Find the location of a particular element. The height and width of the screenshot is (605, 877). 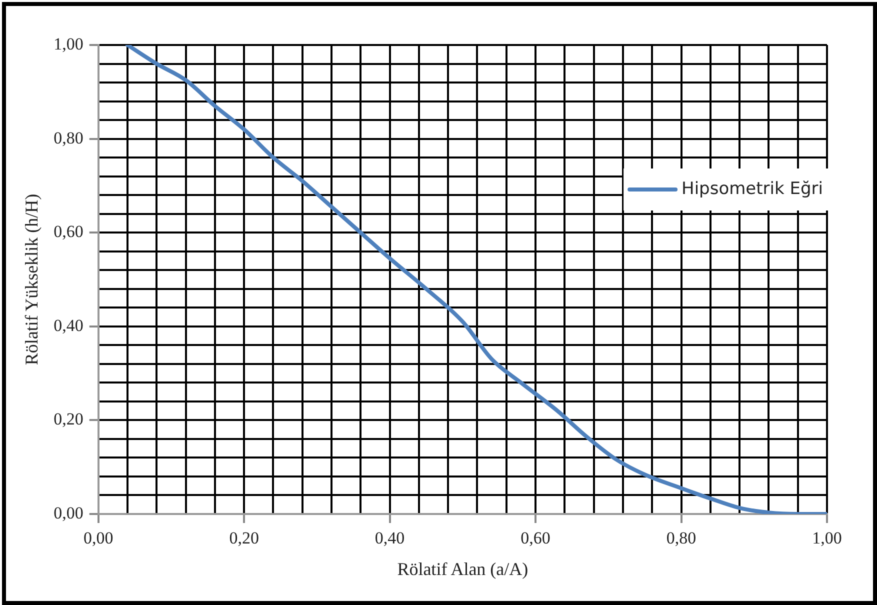

y-axis-title: Rölatif Yükseklik (h/H) is located at coordinates (32, 280).